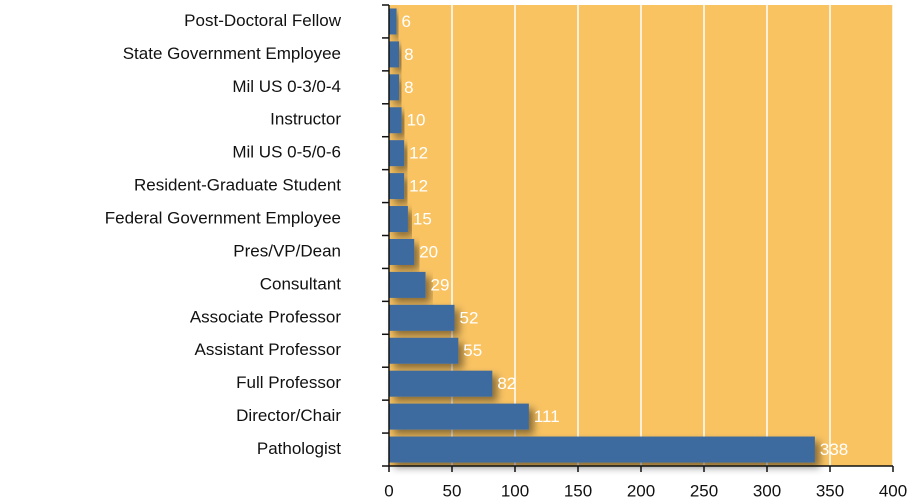 This screenshot has height=504, width=921. Describe the element at coordinates (472, 350) in the screenshot. I see `value-label: 55` at that location.